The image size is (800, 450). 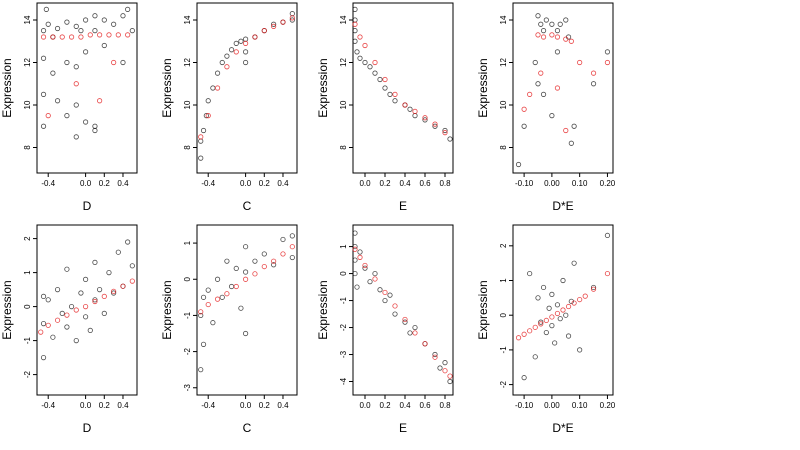 What do you see at coordinates (343, 104) in the screenshot?
I see `y-tick-label: 10` at bounding box center [343, 104].